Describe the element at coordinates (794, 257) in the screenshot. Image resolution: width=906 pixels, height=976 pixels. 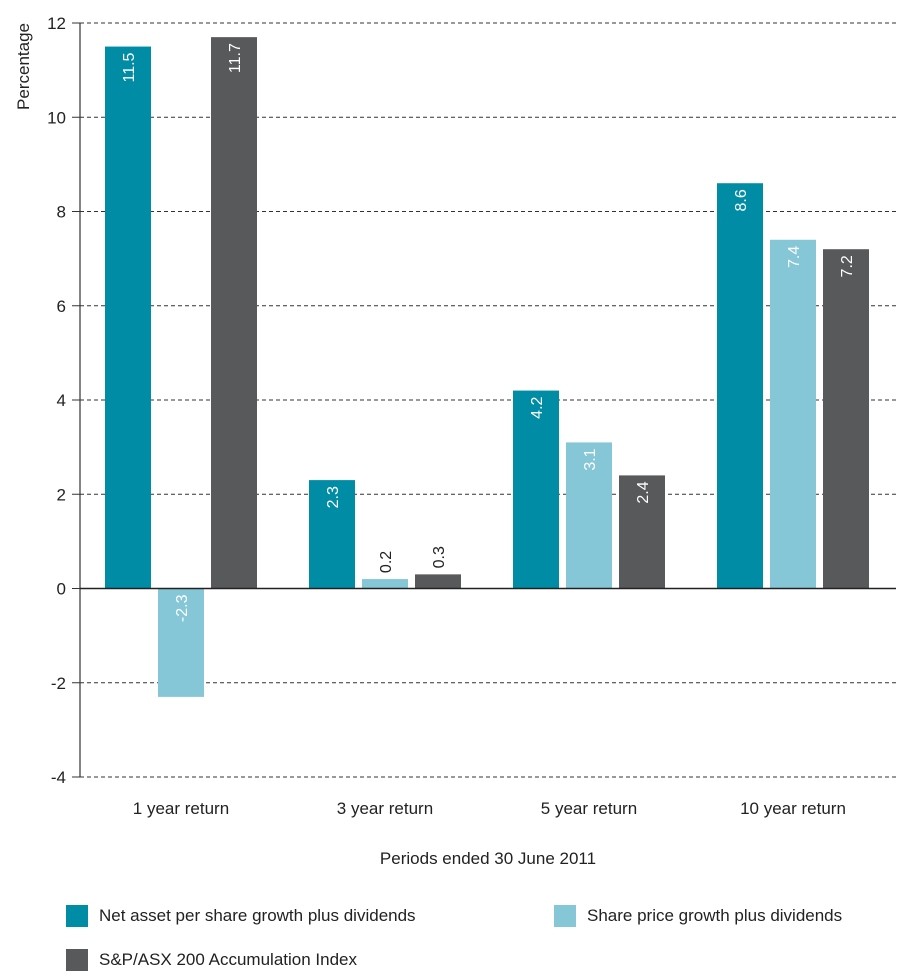
I see `data-label: 7.4` at that location.